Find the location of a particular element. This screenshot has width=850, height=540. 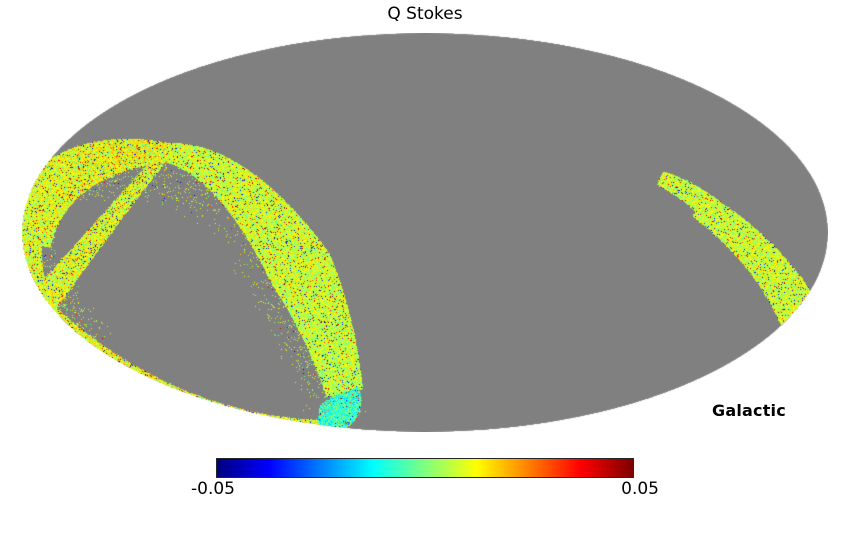

colorbar-bar is located at coordinates (425, 468).